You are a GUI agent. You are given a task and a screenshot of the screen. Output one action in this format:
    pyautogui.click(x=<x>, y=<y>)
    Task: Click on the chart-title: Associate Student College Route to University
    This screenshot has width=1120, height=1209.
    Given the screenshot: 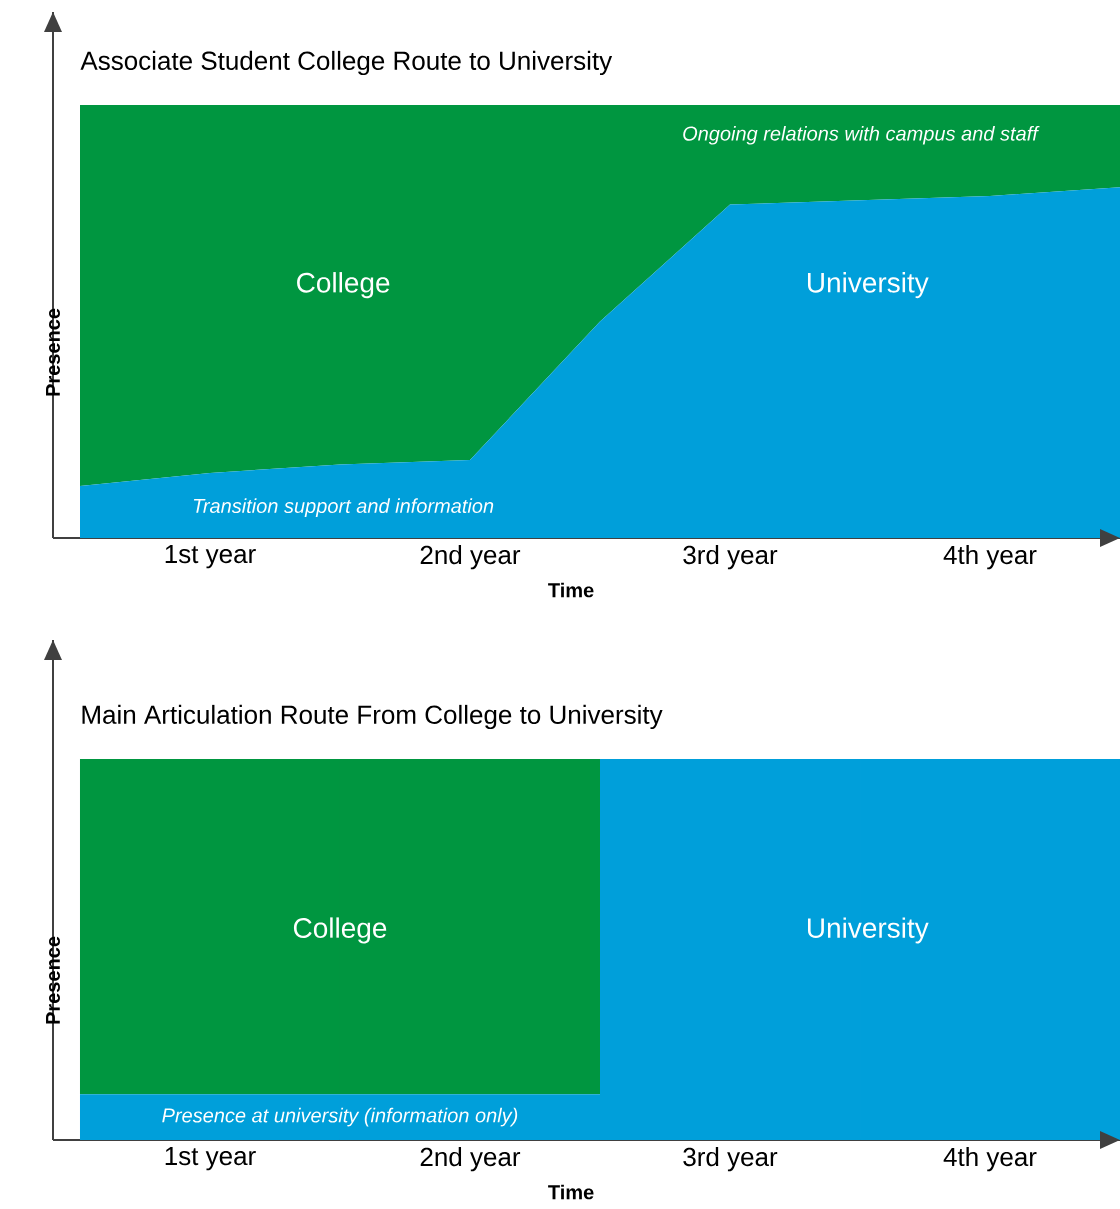 What is the action you would take?
    pyautogui.click(x=346, y=63)
    